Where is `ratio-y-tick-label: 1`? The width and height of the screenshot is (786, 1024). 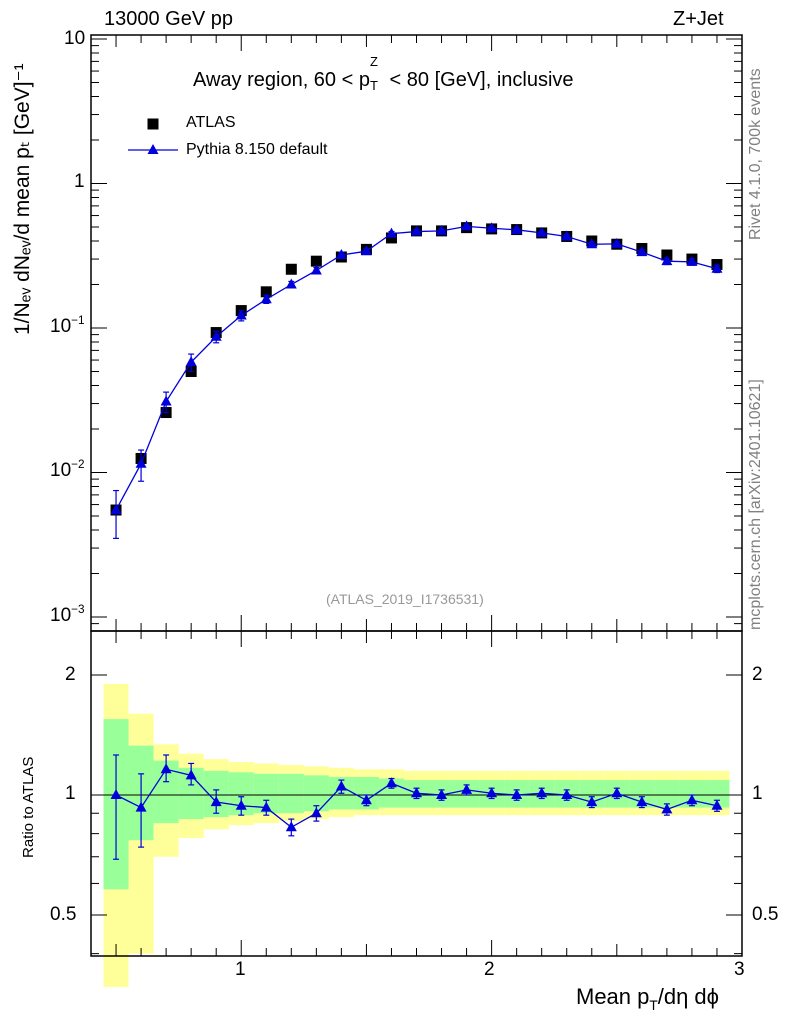 ratio-y-tick-label: 1 is located at coordinates (70, 793).